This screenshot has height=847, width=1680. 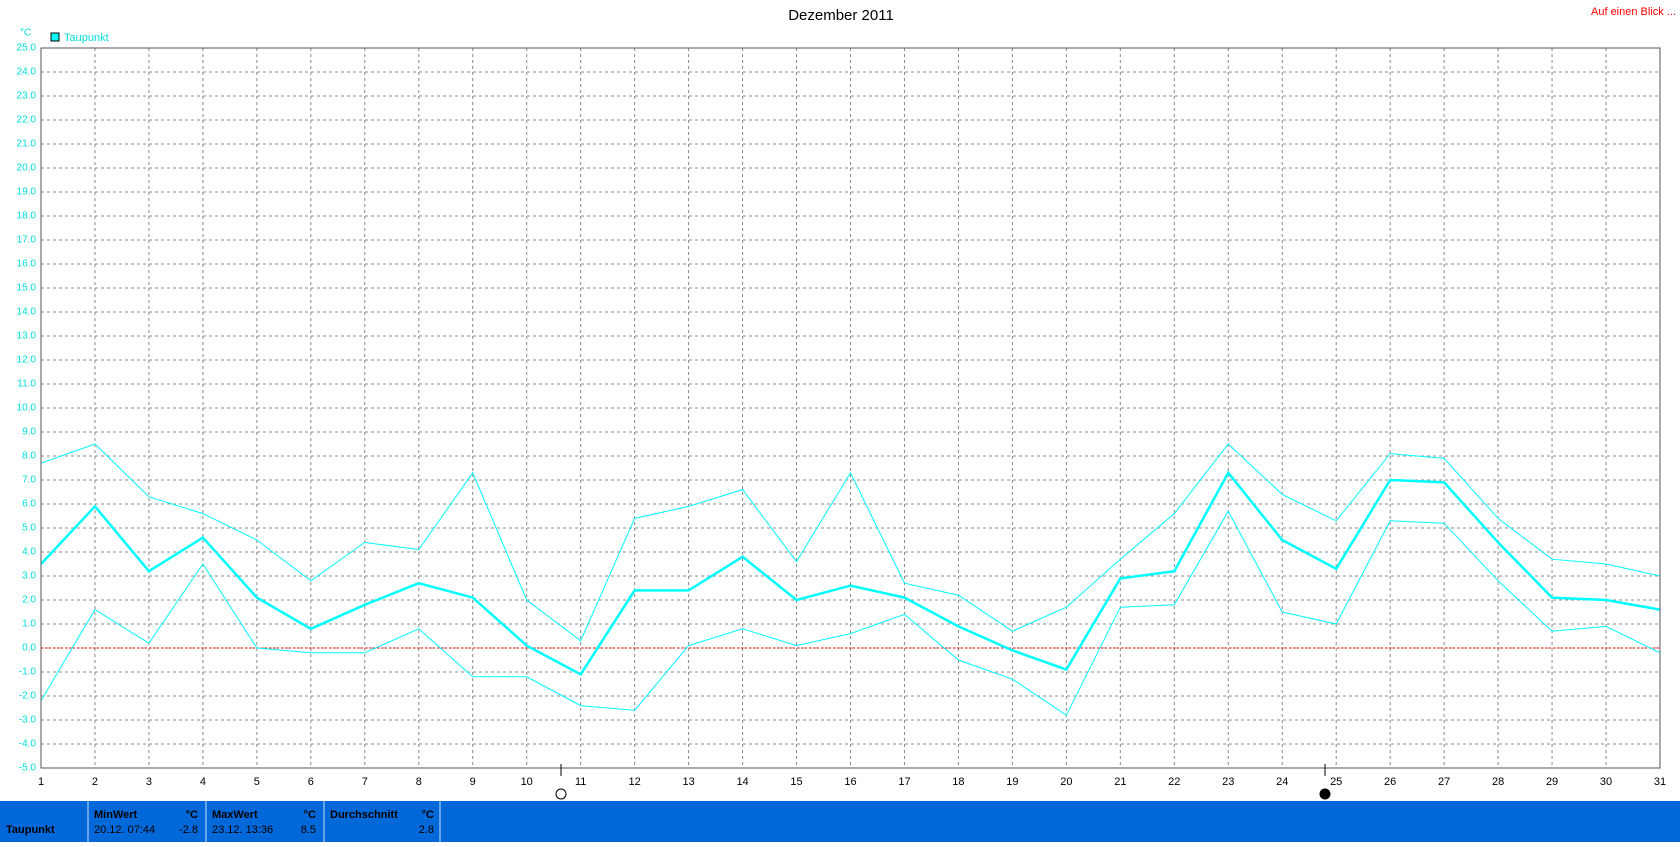 I want to click on y-tick-label: 17.0, so click(x=27, y=240).